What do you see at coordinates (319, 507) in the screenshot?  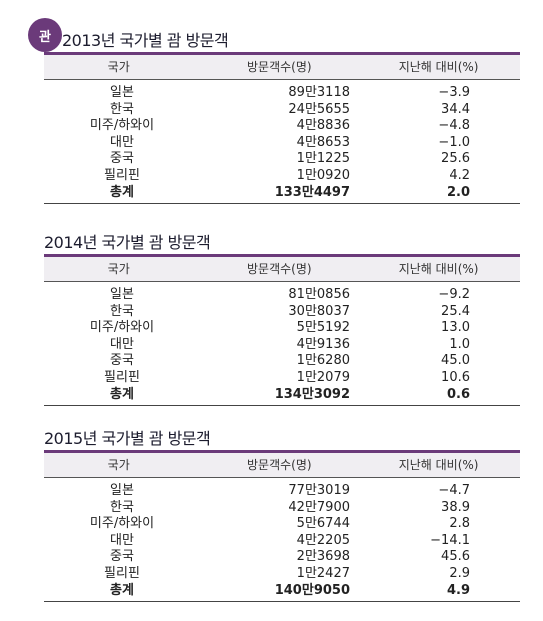 I see `visitors-cell: 42만7900` at bounding box center [319, 507].